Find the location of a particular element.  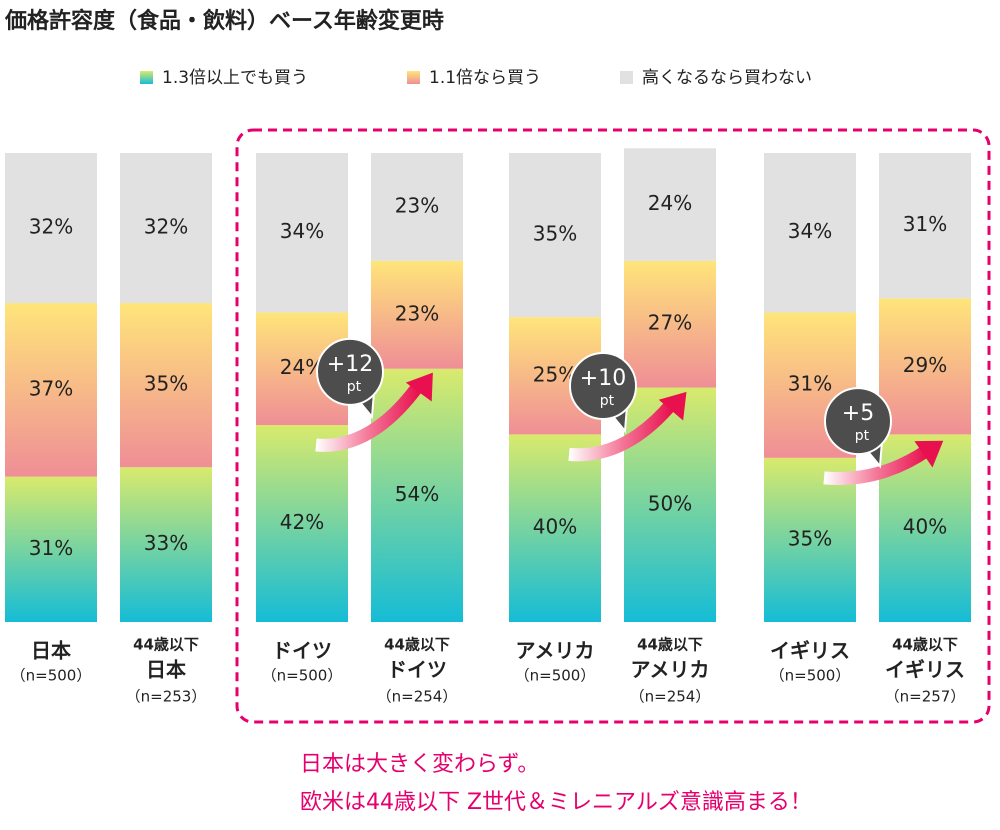

value-label: 29% is located at coordinates (925, 365).